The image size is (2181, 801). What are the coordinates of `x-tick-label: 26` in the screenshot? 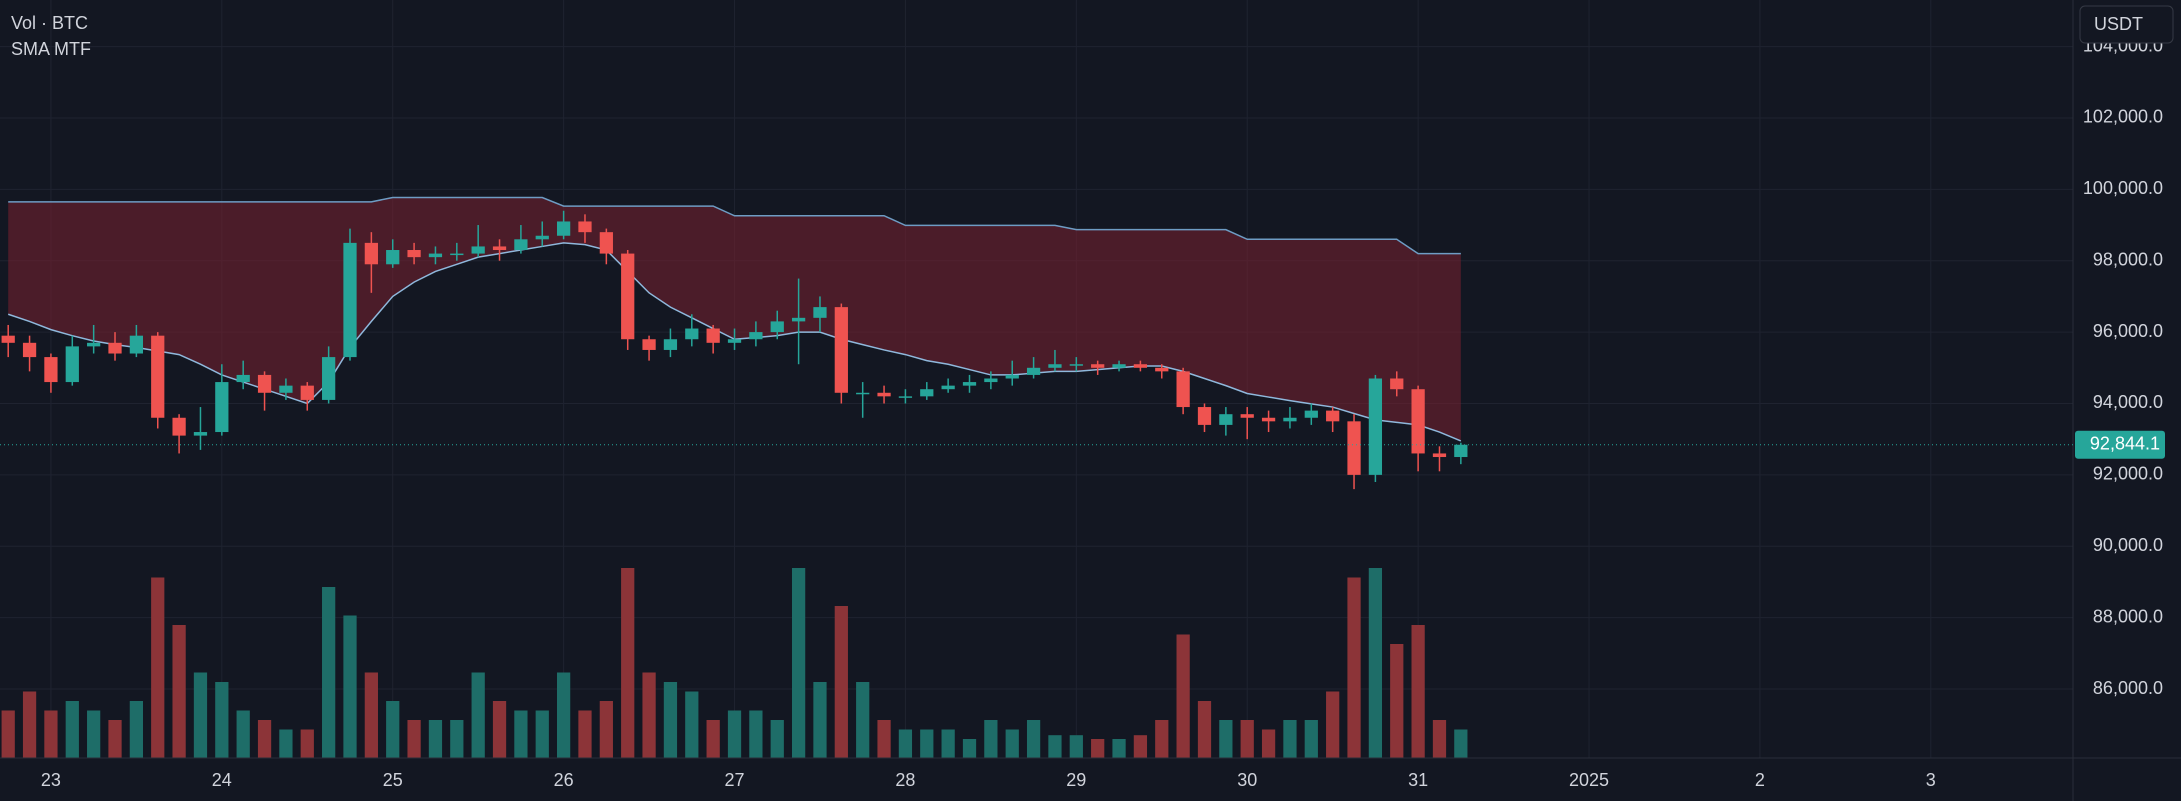 It's located at (564, 780).